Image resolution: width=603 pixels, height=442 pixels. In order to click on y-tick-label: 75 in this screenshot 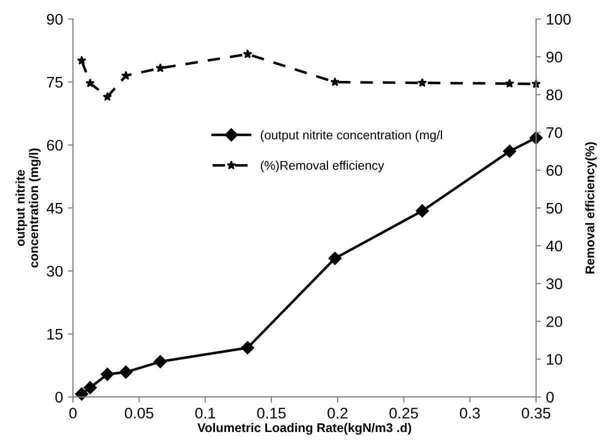, I will do `click(55, 82)`.